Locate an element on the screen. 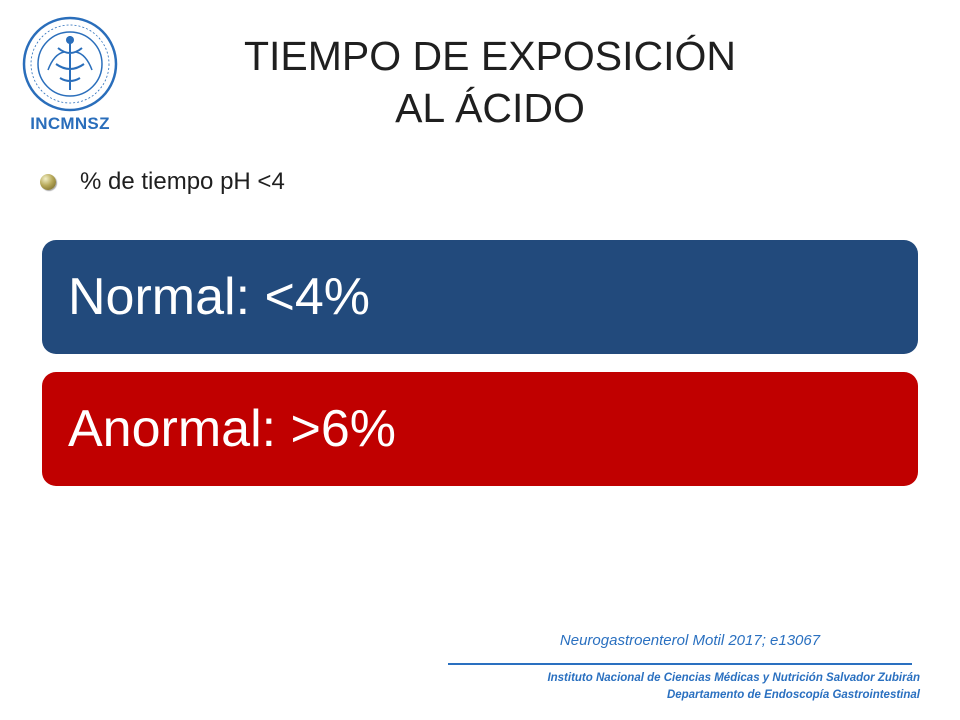 Image resolution: width=960 pixels, height=720 pixels. title-line-2: AL ÁCIDO is located at coordinates (490, 108).